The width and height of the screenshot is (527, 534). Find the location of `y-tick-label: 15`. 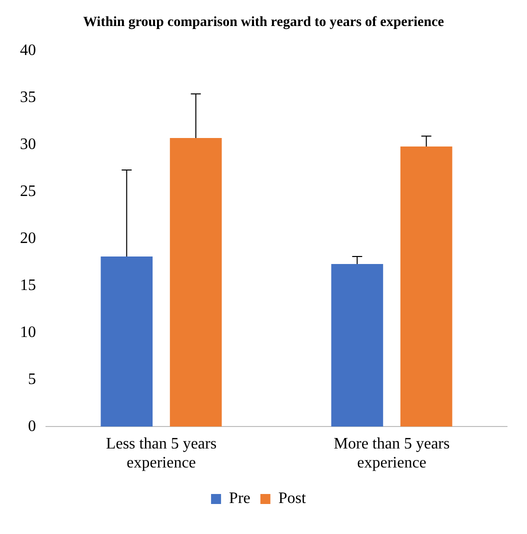

y-tick-label: 15 is located at coordinates (28, 285).